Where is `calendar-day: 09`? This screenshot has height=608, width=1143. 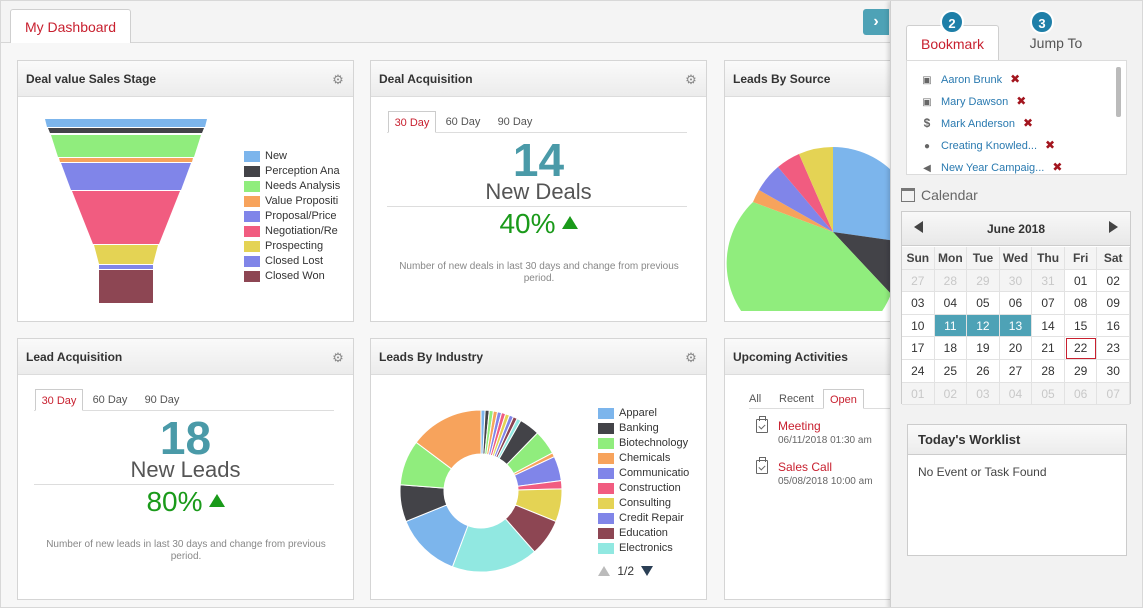 calendar-day: 09 is located at coordinates (1113, 303).